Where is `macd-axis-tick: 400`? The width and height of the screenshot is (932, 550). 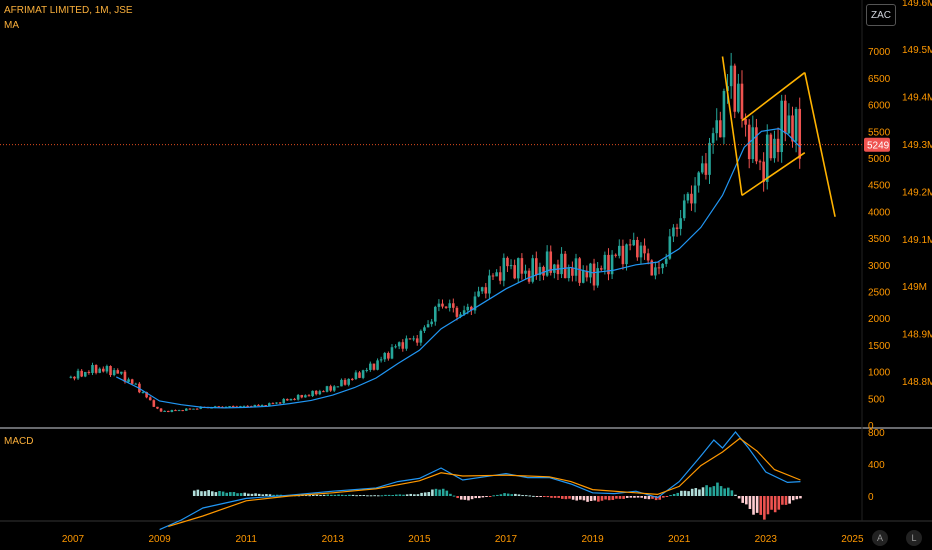
macd-axis-tick: 400 is located at coordinates (876, 465).